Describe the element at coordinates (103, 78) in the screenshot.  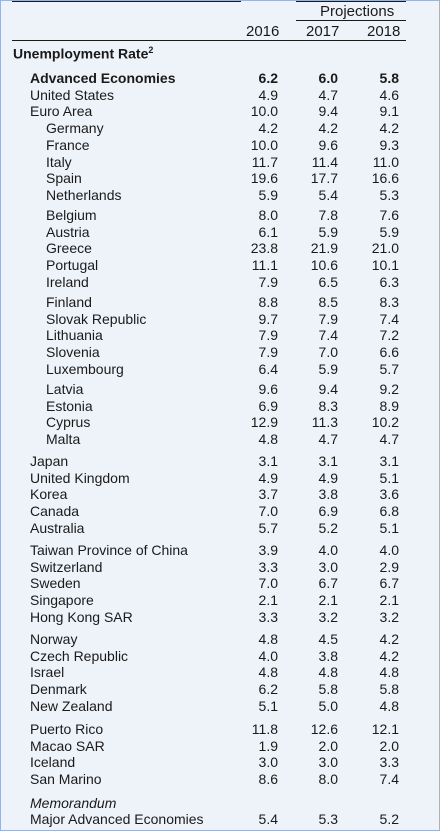
I see `row-label: Advanced Economies` at that location.